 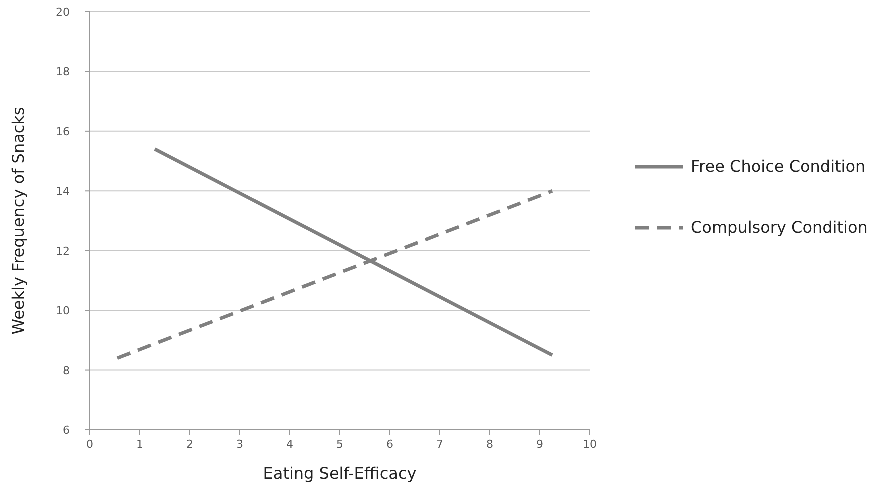 What do you see at coordinates (340, 473) in the screenshot?
I see `x-axis-title: Eating Self-Efficacy` at bounding box center [340, 473].